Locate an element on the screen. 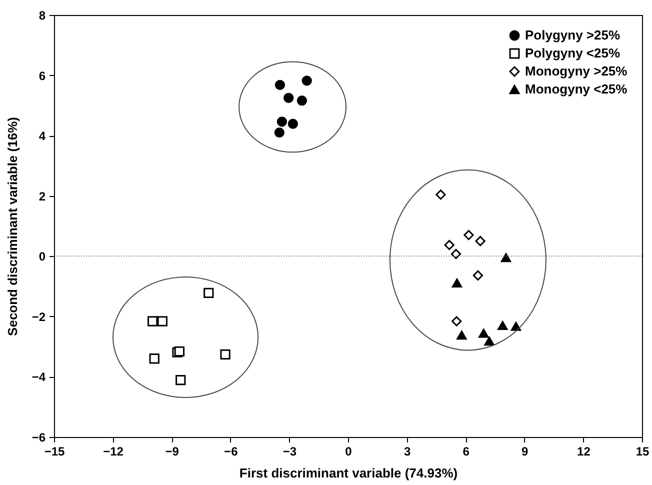 The image size is (652, 485). x-tick-label: 6 is located at coordinates (466, 451).